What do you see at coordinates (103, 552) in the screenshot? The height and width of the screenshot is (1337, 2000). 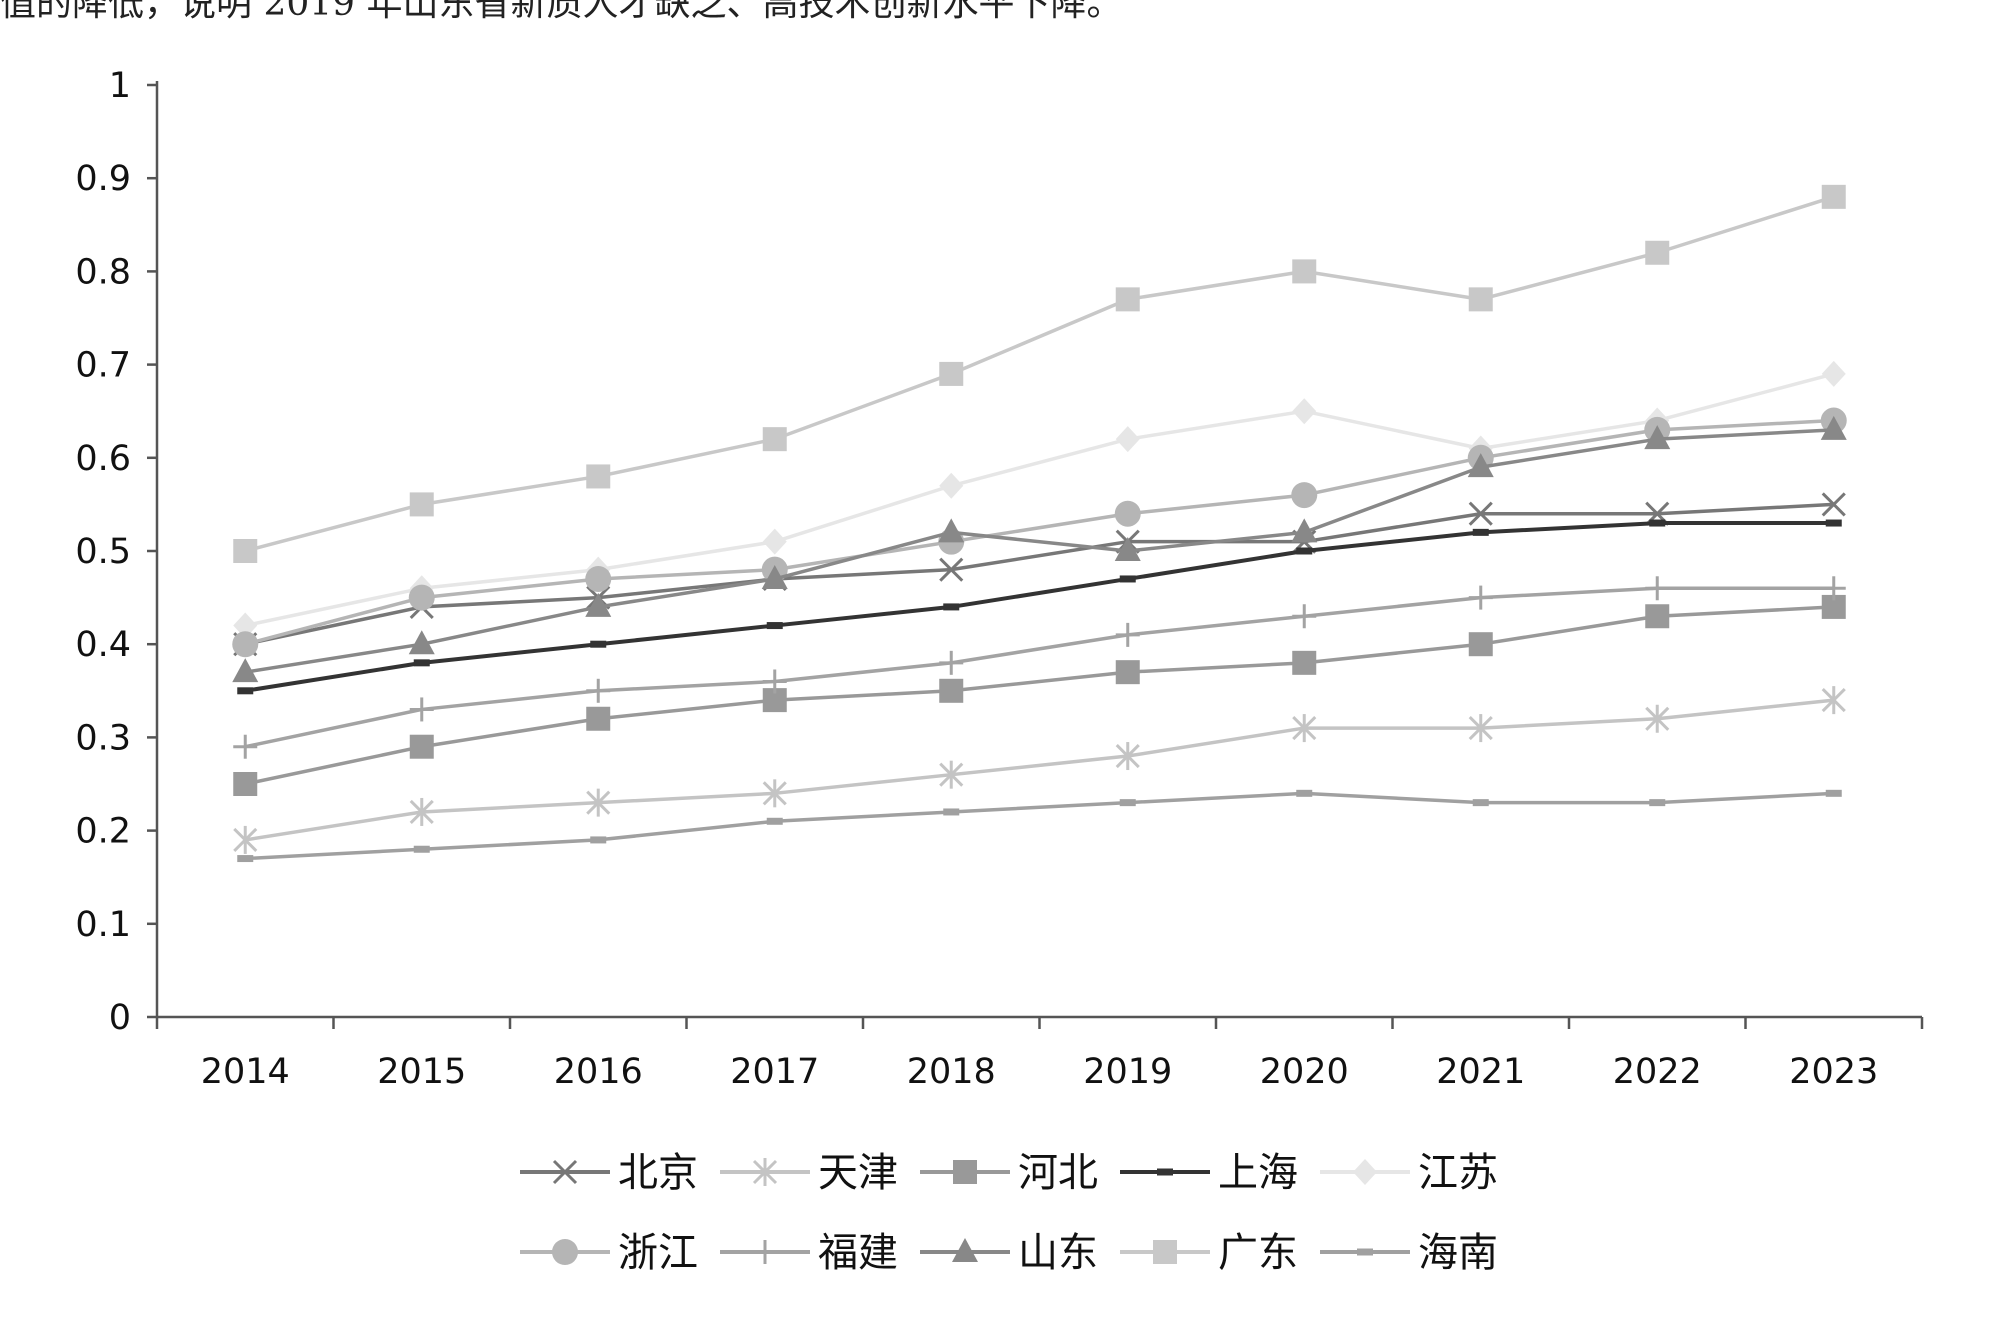 I see `y-tick-label: 0.5` at bounding box center [103, 552].